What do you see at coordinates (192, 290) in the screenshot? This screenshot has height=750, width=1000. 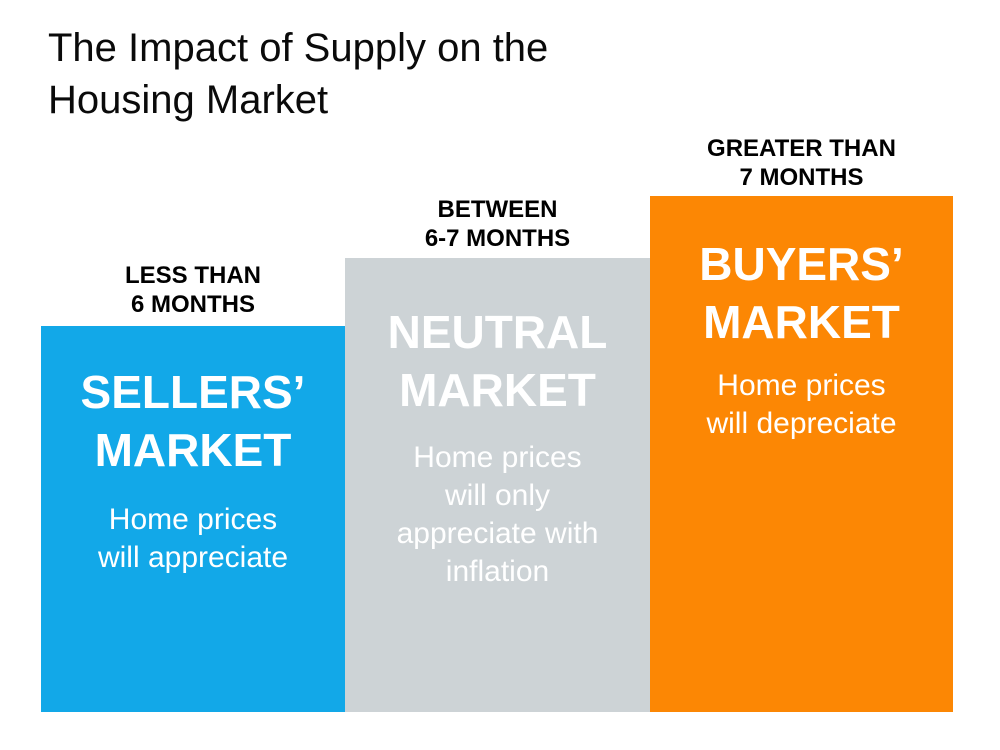 I see `supply-range-label-sellers: LESS THAN 6 MONTHS` at bounding box center [192, 290].